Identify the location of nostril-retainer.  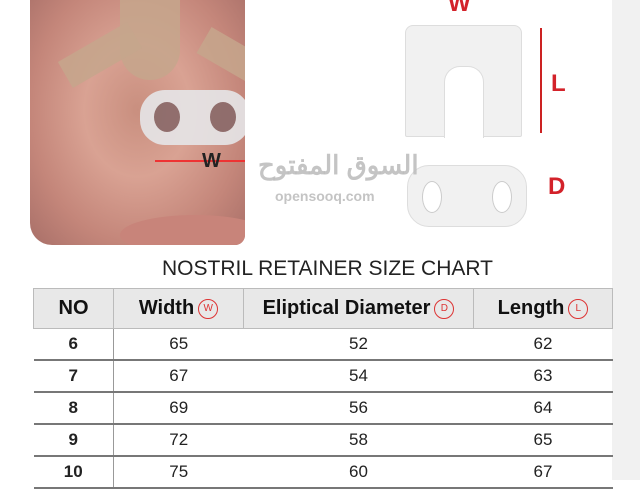
(192, 117).